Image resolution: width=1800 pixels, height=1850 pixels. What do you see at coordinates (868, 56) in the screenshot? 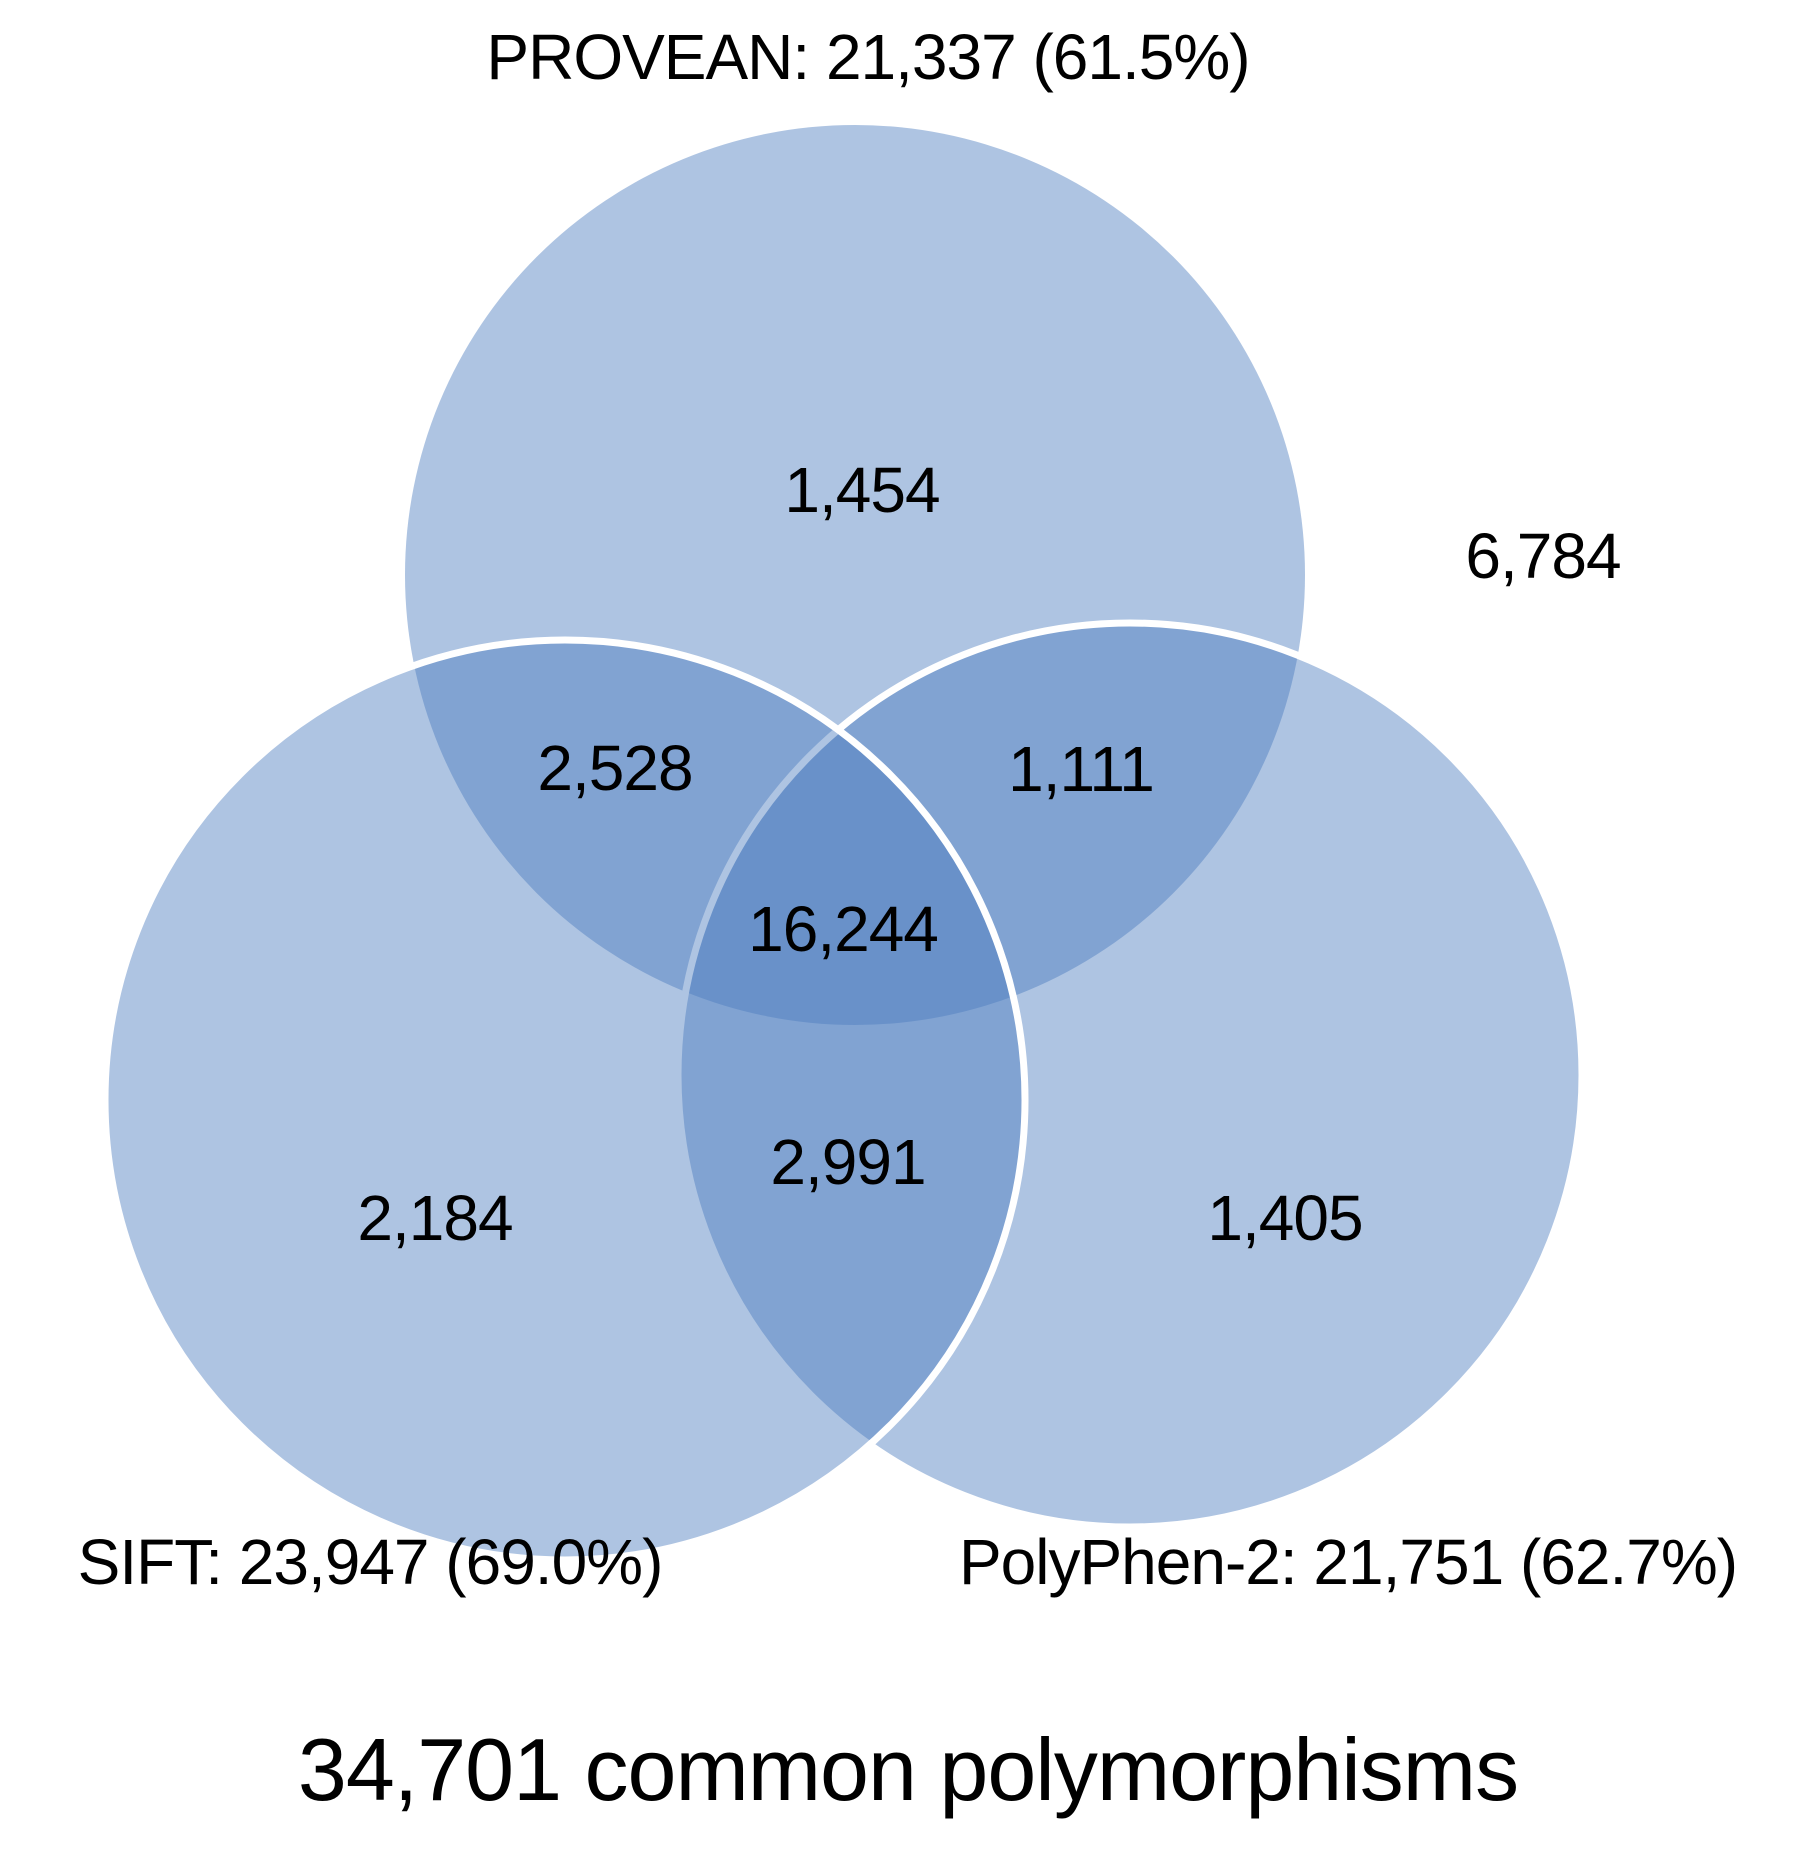
I see `provean-set-label: PROVEAN: 21,337 (61.5%)` at bounding box center [868, 56].